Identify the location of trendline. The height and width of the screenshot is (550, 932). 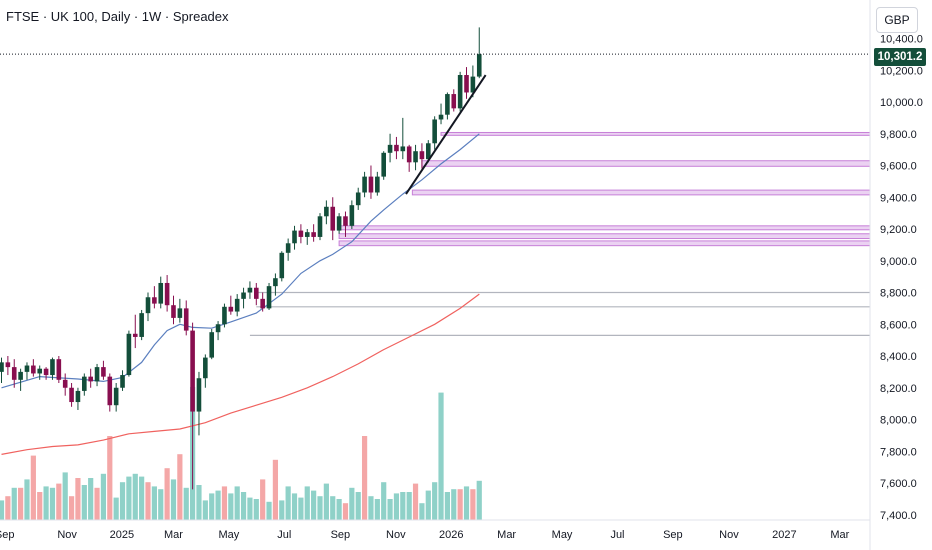
(446, 134).